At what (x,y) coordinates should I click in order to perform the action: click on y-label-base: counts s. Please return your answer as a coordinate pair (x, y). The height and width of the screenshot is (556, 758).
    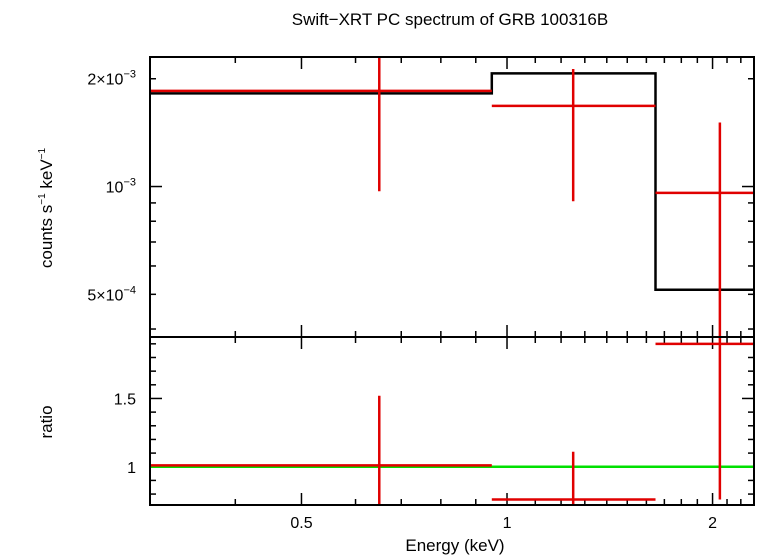
    Looking at the image, I should click on (46, 236).